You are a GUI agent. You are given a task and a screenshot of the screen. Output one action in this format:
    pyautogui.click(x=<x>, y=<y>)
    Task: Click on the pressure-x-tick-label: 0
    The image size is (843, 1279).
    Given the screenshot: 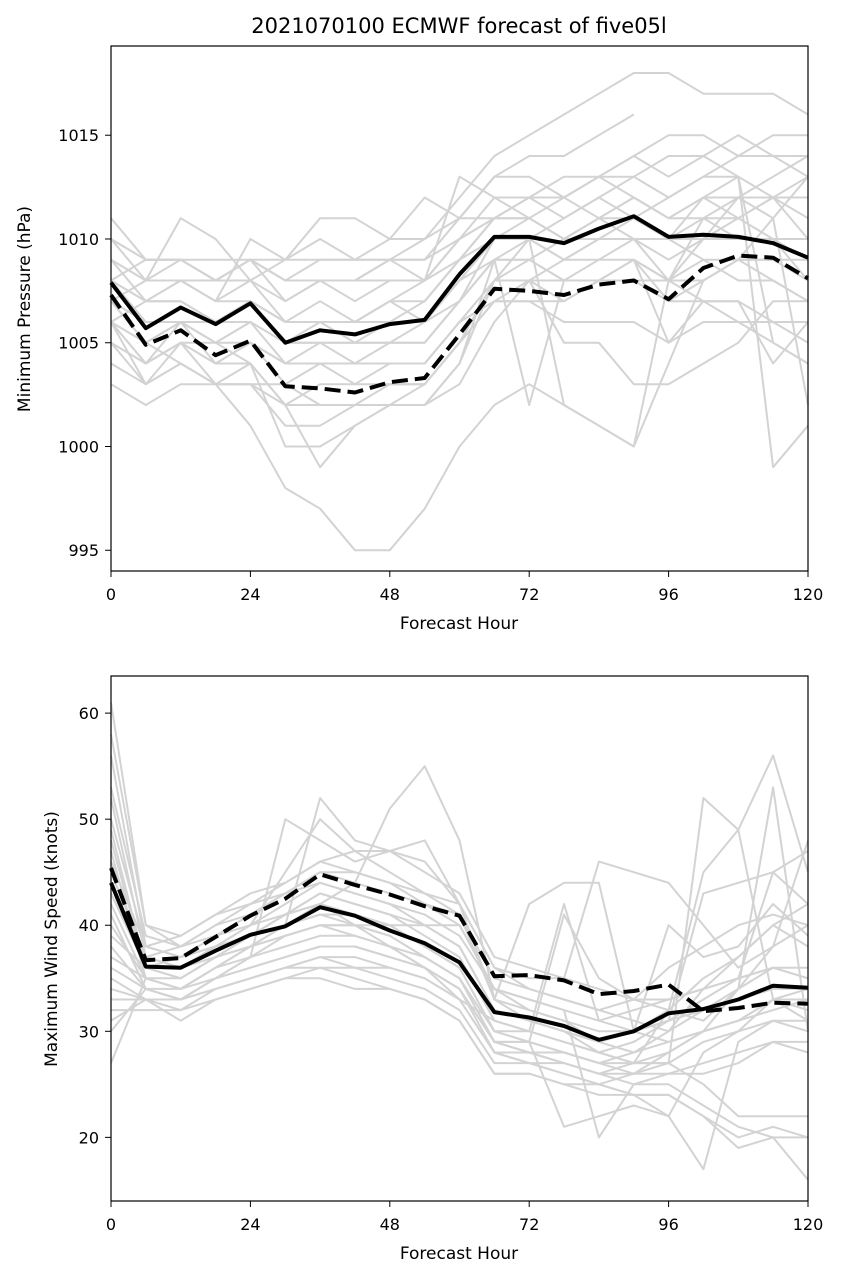 What is the action you would take?
    pyautogui.click(x=111, y=594)
    